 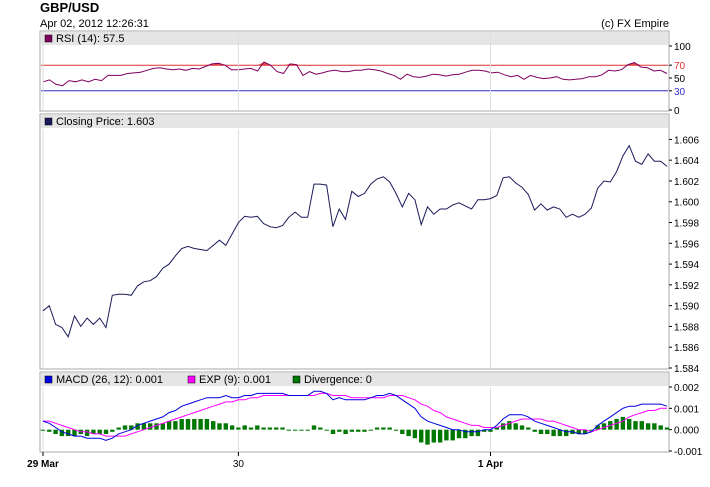 I want to click on chart-timestamp: Apr 02, 2012 12:26:31, so click(x=94, y=24).